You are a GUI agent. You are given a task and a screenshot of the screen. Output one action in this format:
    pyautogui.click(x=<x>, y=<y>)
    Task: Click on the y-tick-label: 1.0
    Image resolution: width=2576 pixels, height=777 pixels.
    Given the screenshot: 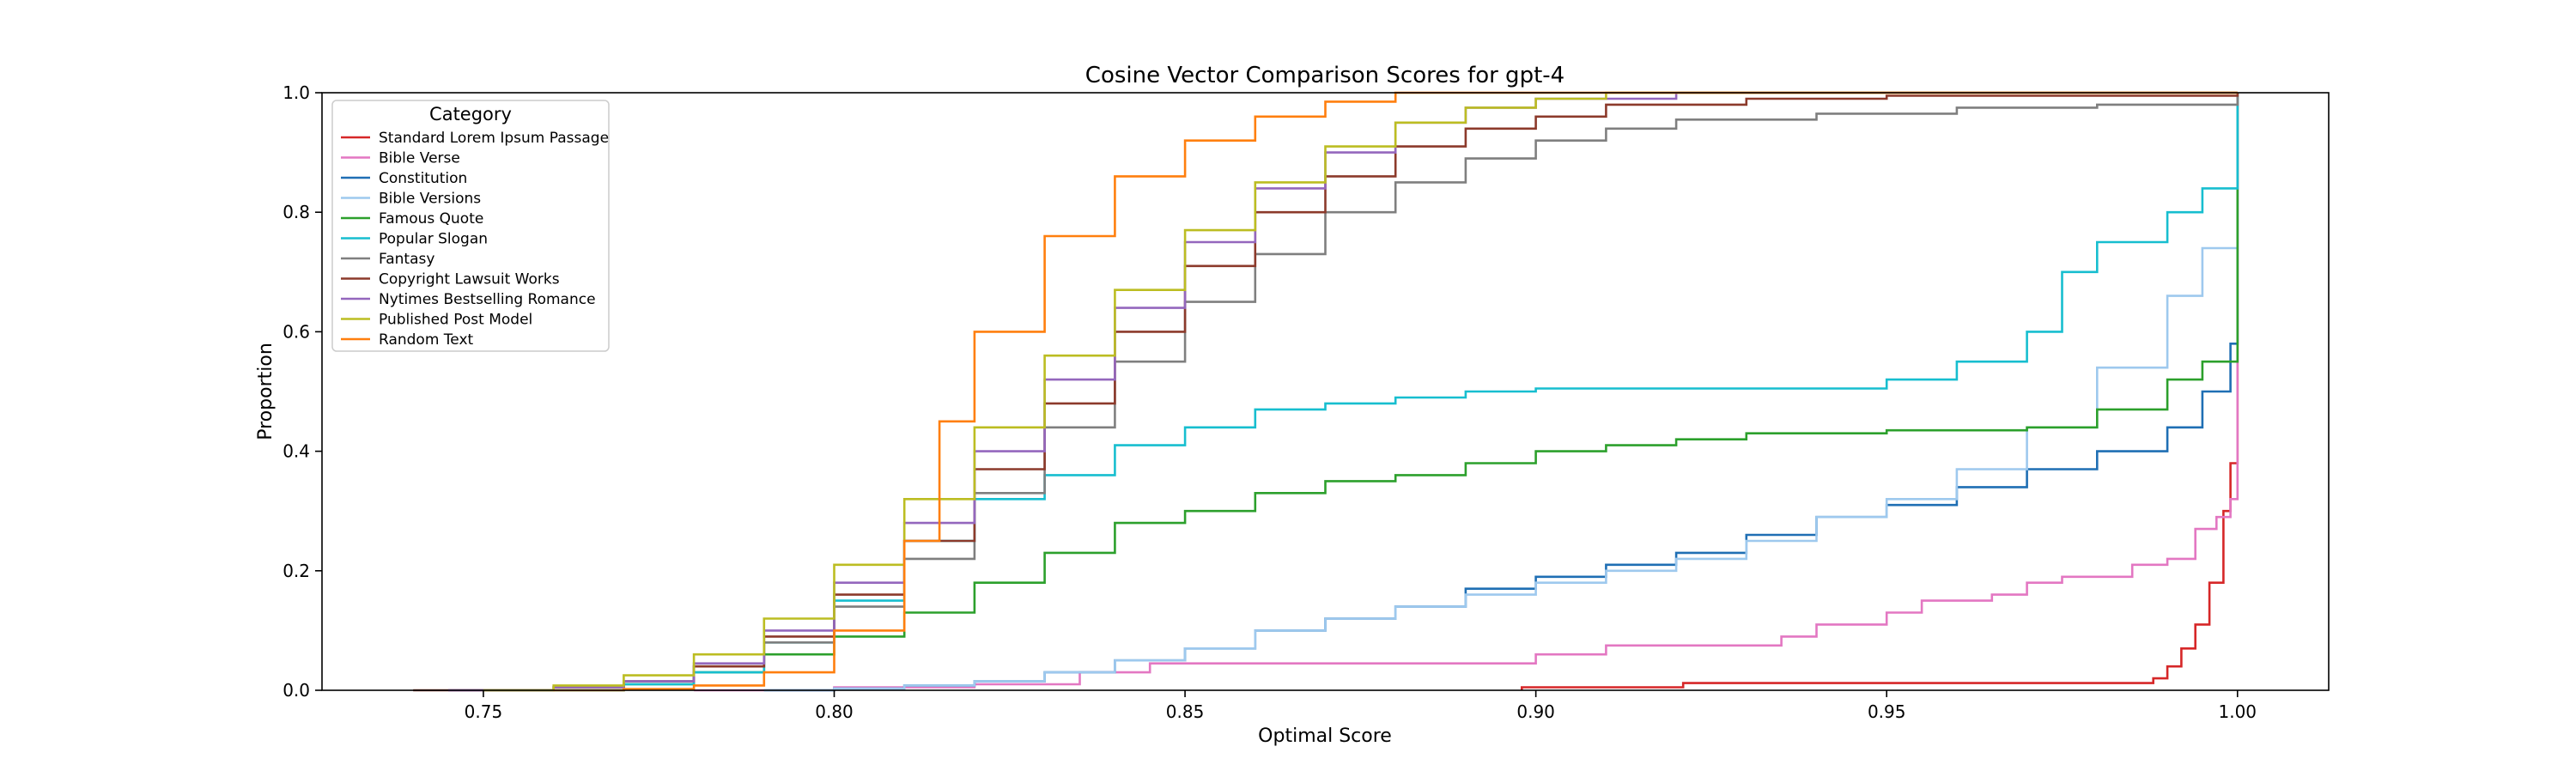 What is the action you would take?
    pyautogui.click(x=296, y=92)
    